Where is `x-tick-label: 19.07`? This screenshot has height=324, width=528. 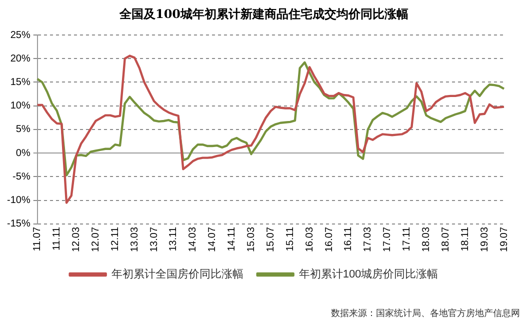 x-tick-label: 19.07 is located at coordinates (504, 239).